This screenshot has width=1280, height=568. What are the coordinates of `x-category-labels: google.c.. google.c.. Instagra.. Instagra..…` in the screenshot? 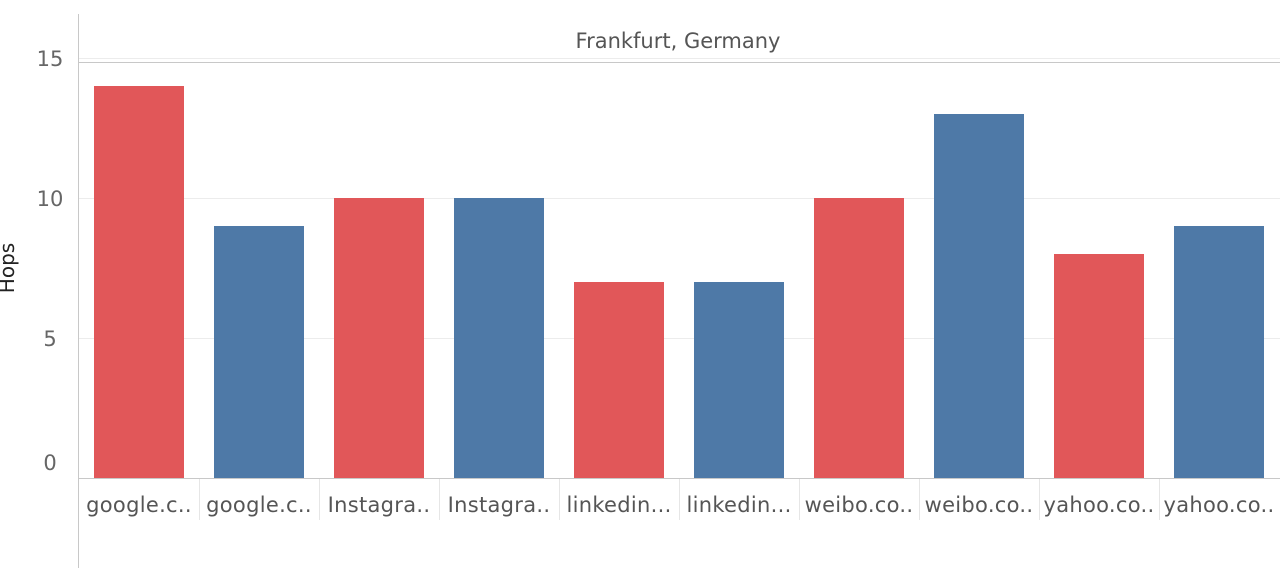 It's located at (680, 499).